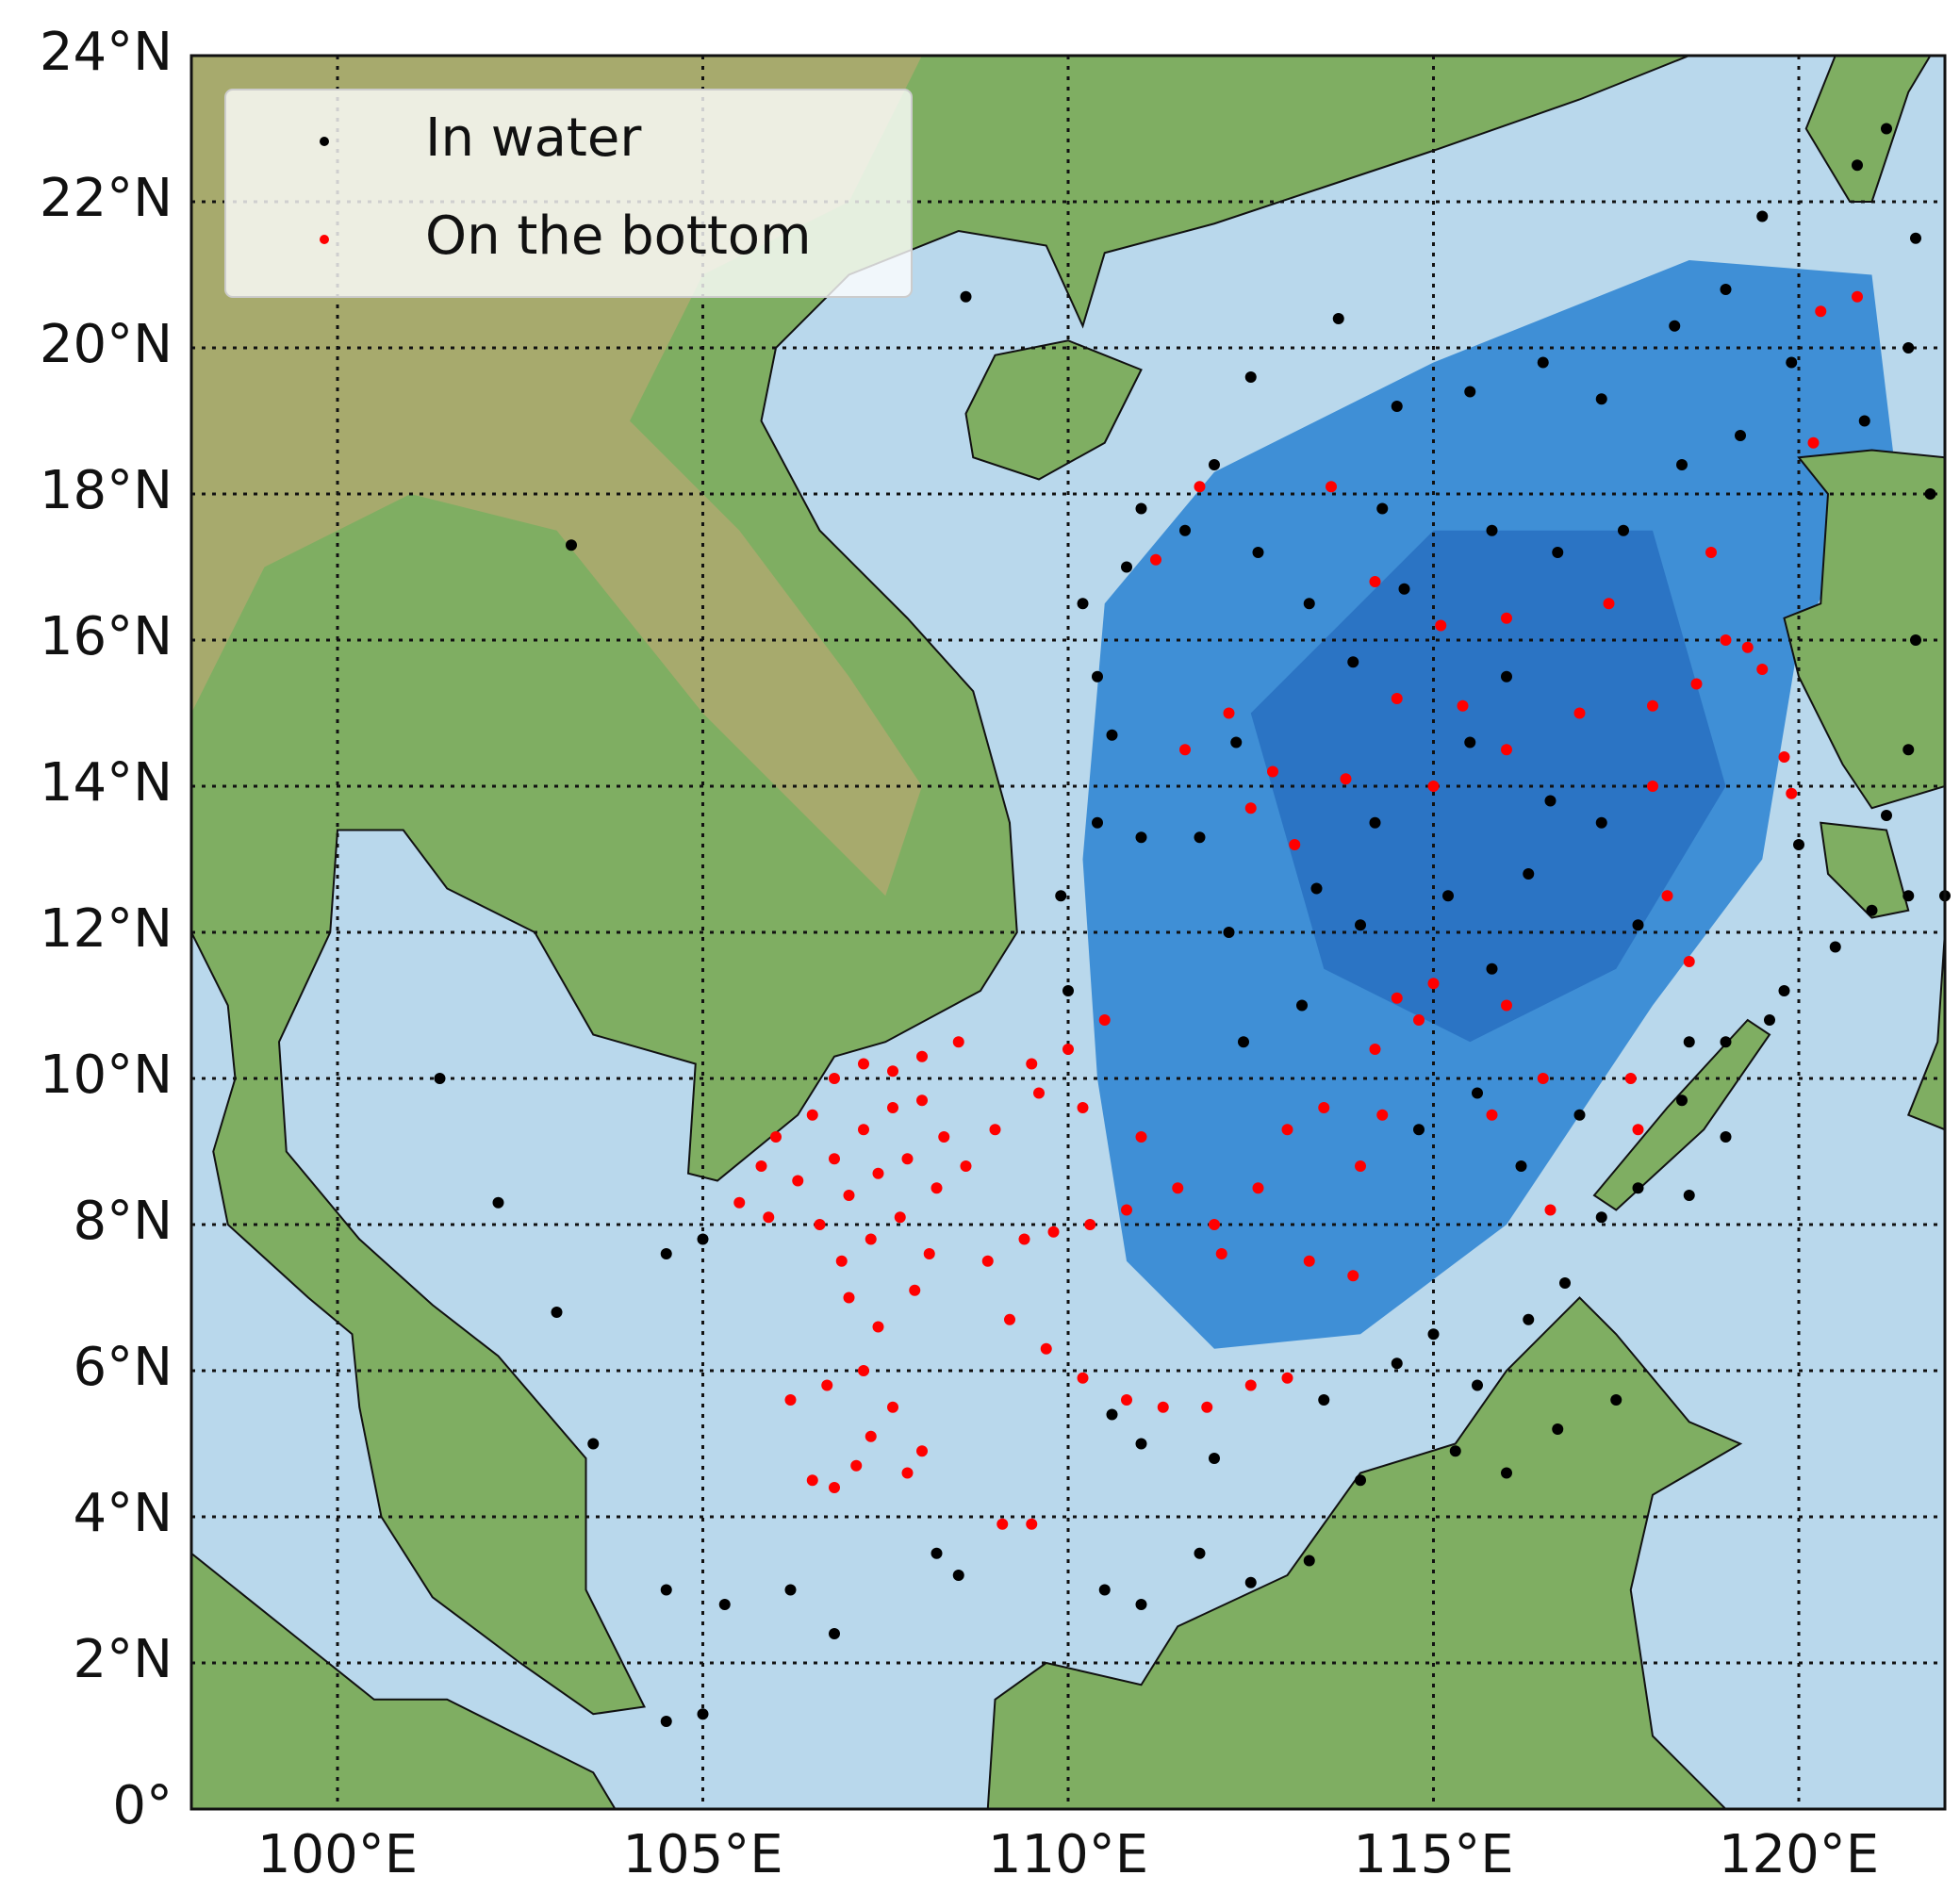 This screenshot has width=1960, height=1892. What do you see at coordinates (142, 1805) in the screenshot?
I see `y-tick-label: 0°` at bounding box center [142, 1805].